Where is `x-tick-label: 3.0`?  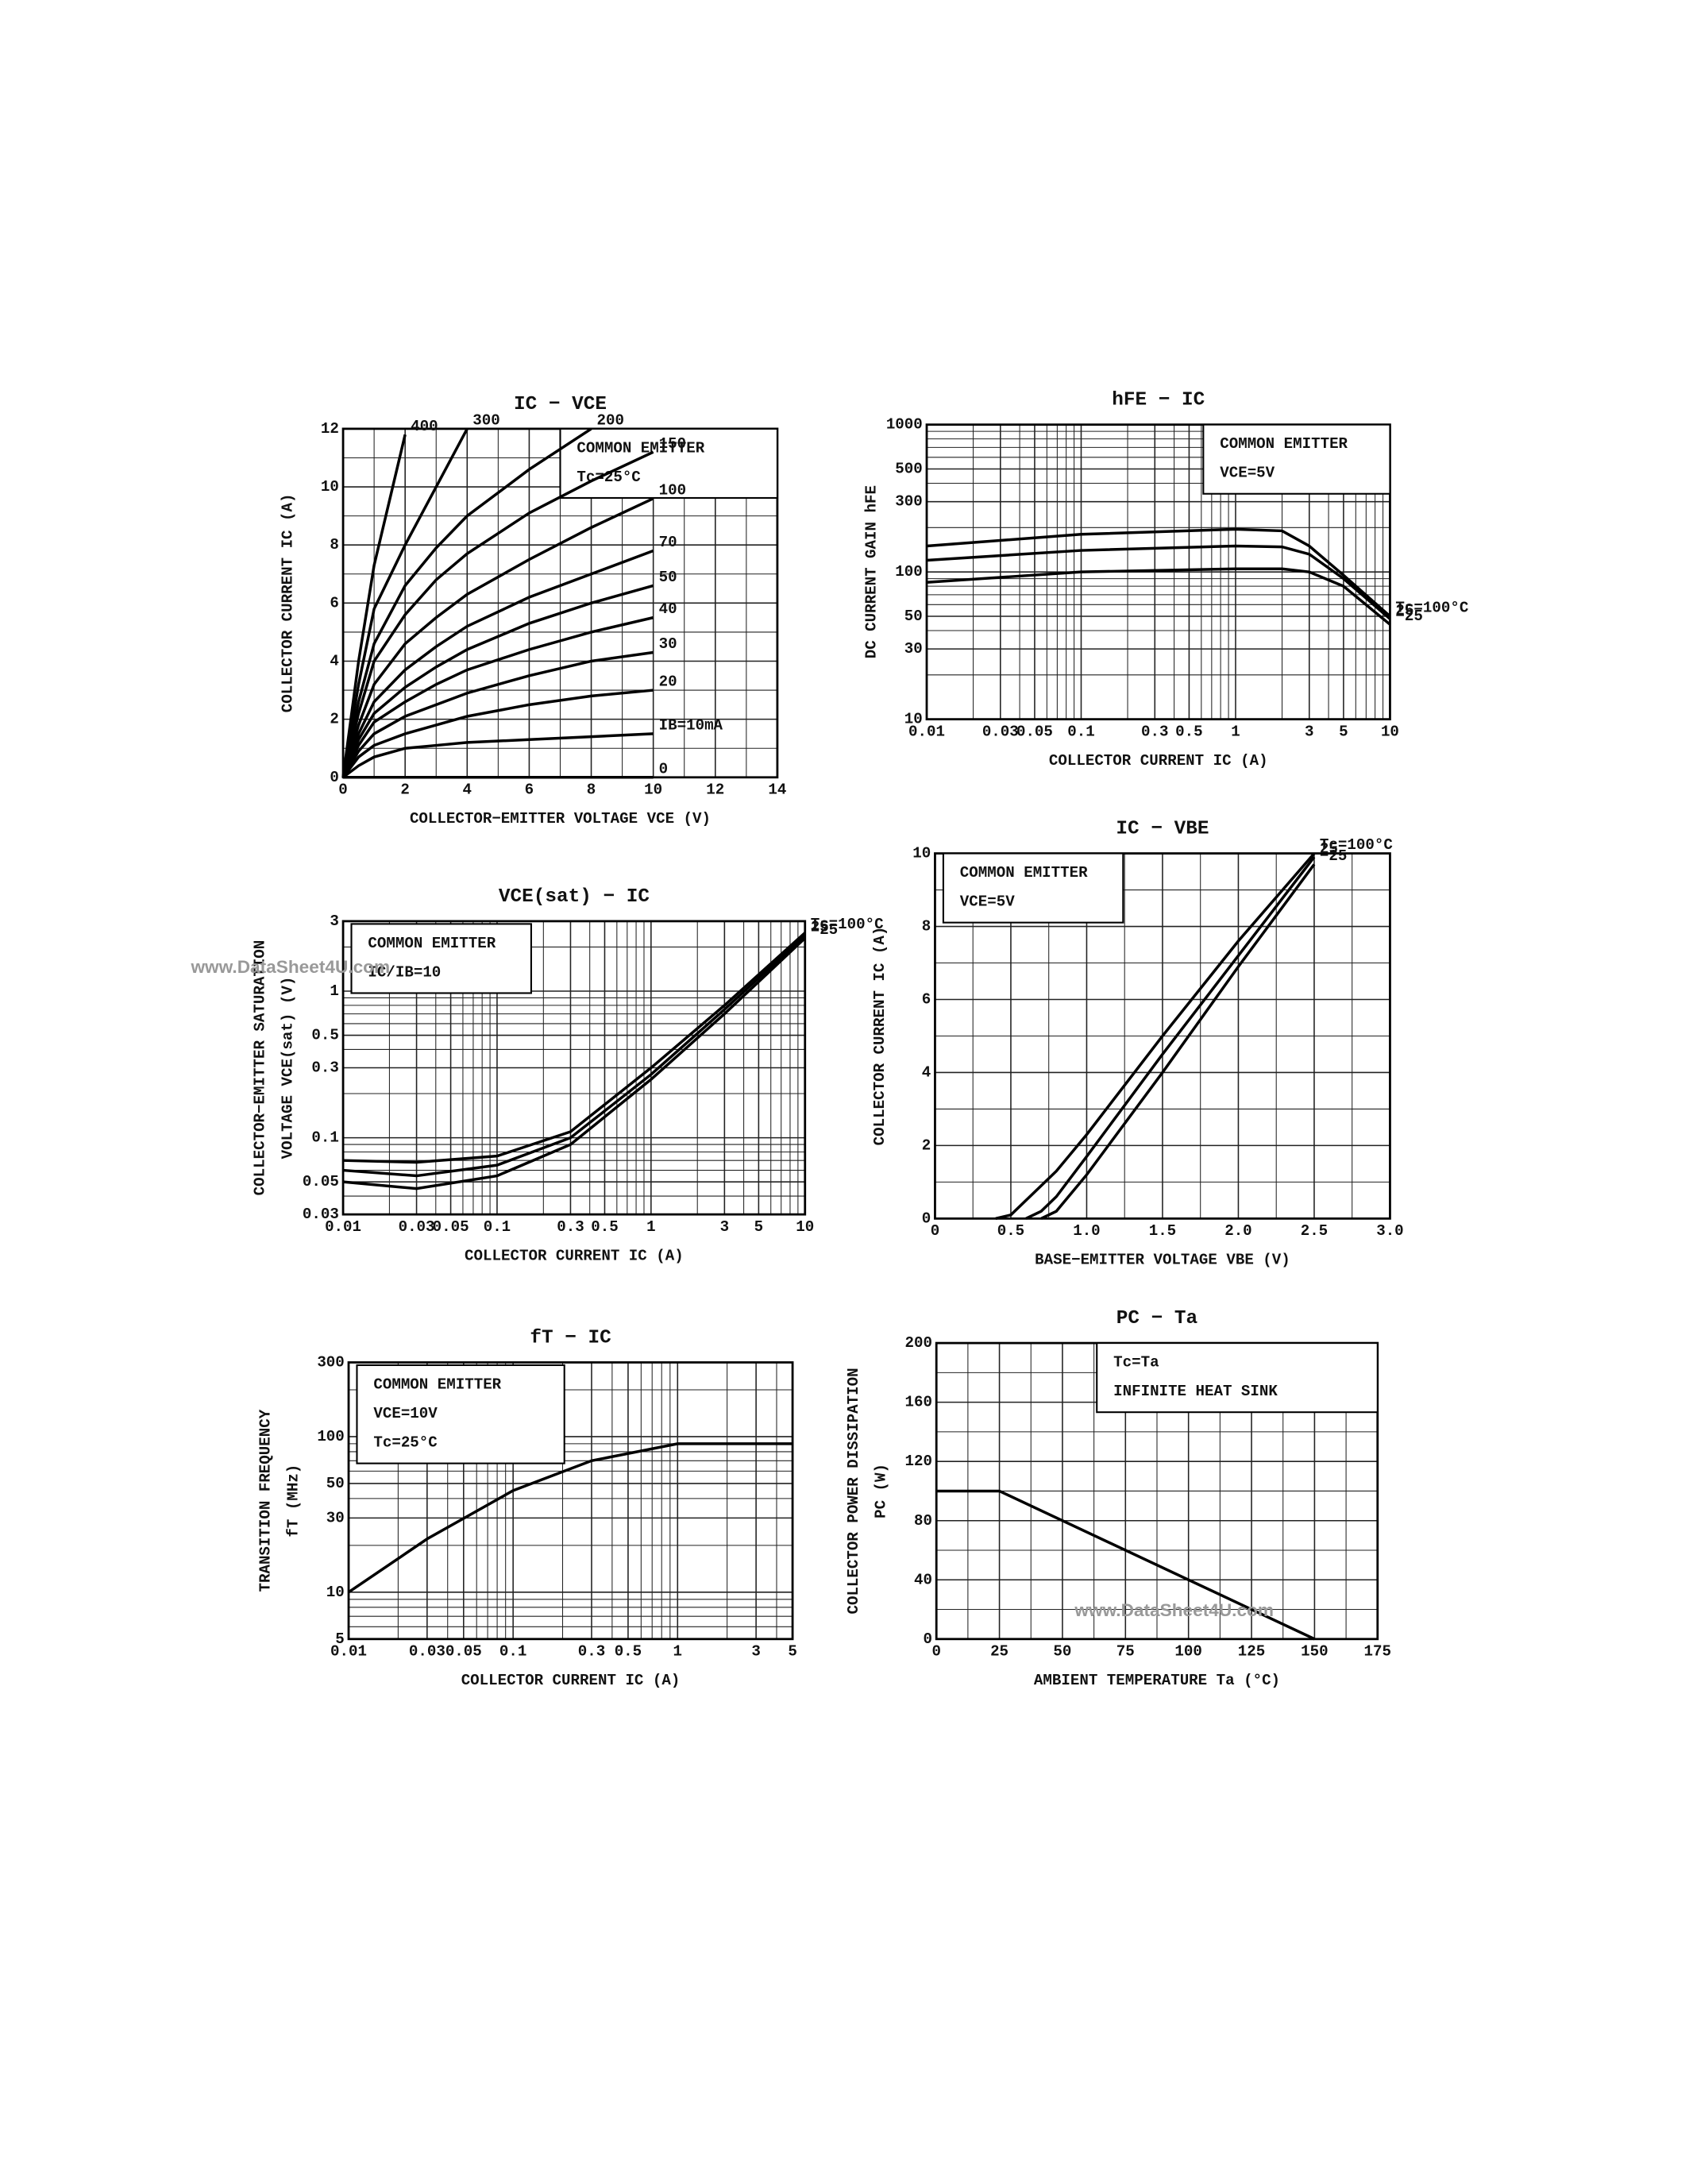
x-tick-label: 3.0 is located at coordinates (1390, 1231).